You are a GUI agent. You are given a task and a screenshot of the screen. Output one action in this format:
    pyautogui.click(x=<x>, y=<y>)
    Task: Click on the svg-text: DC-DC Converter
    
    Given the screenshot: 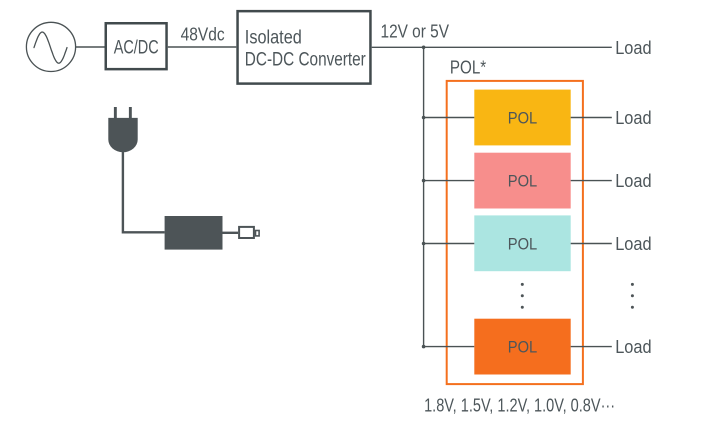 What is the action you would take?
    pyautogui.click(x=306, y=60)
    